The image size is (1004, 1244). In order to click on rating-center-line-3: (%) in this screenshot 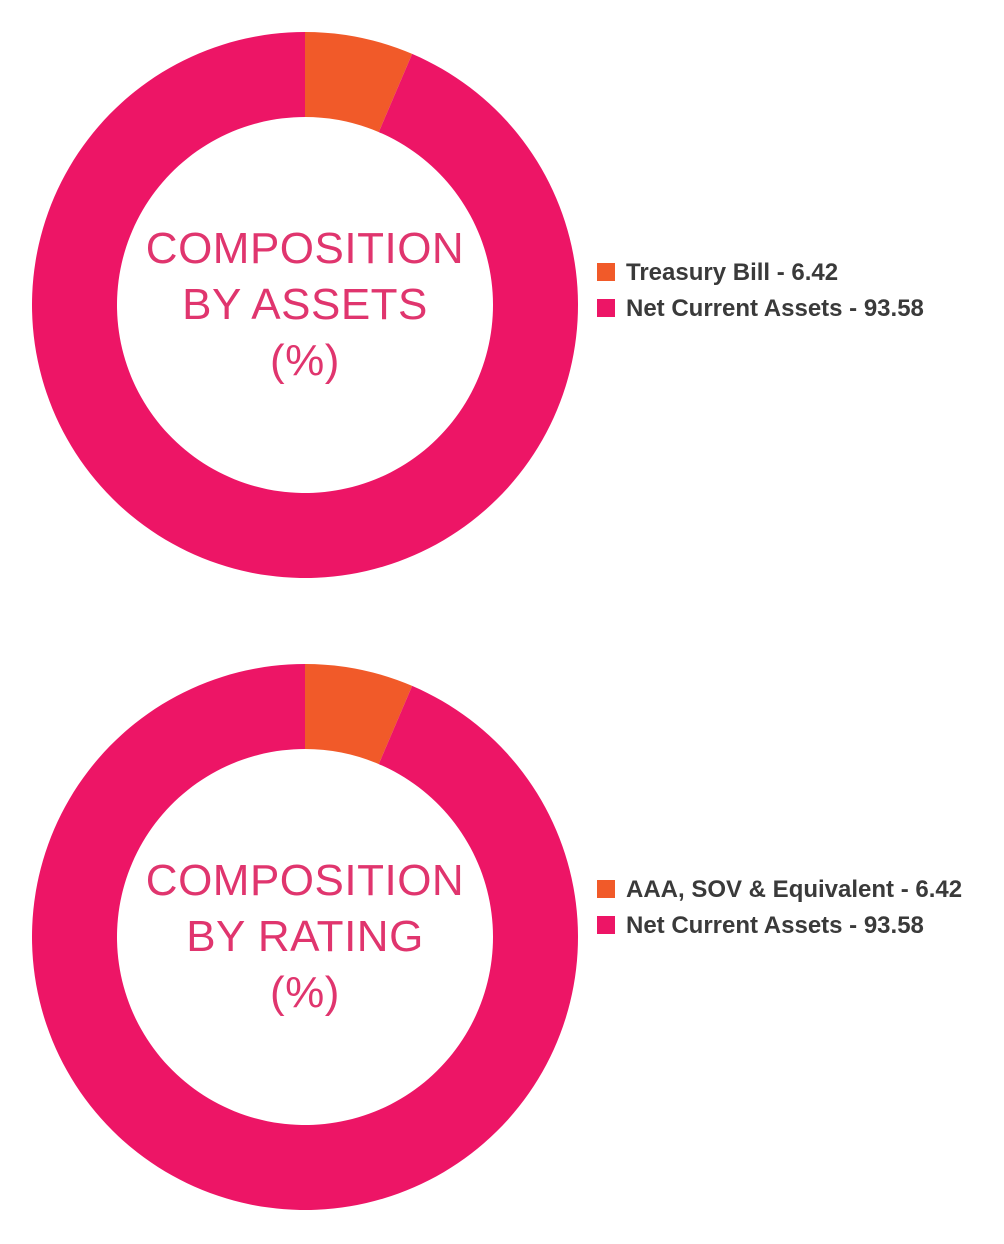, I will do `click(305, 992)`.